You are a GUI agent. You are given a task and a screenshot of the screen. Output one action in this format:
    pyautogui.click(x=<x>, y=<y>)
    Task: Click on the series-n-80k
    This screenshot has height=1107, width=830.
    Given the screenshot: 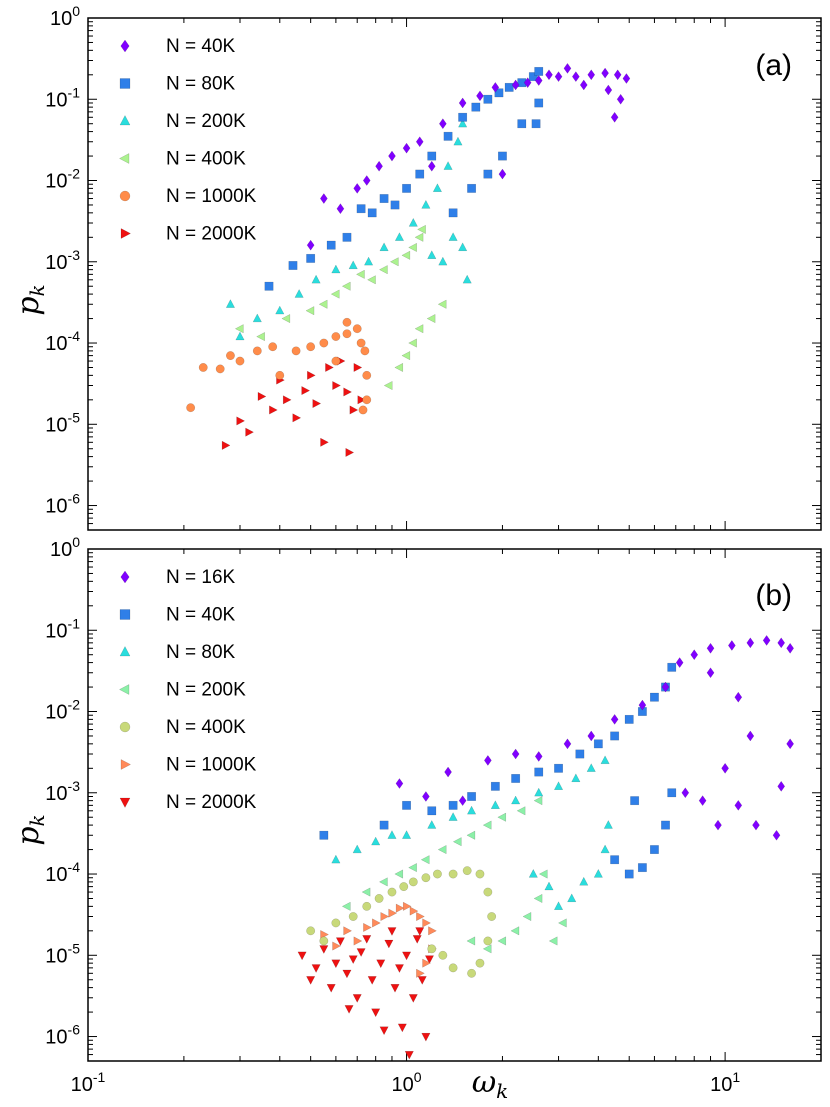 What is the action you would take?
    pyautogui.click(x=404, y=179)
    